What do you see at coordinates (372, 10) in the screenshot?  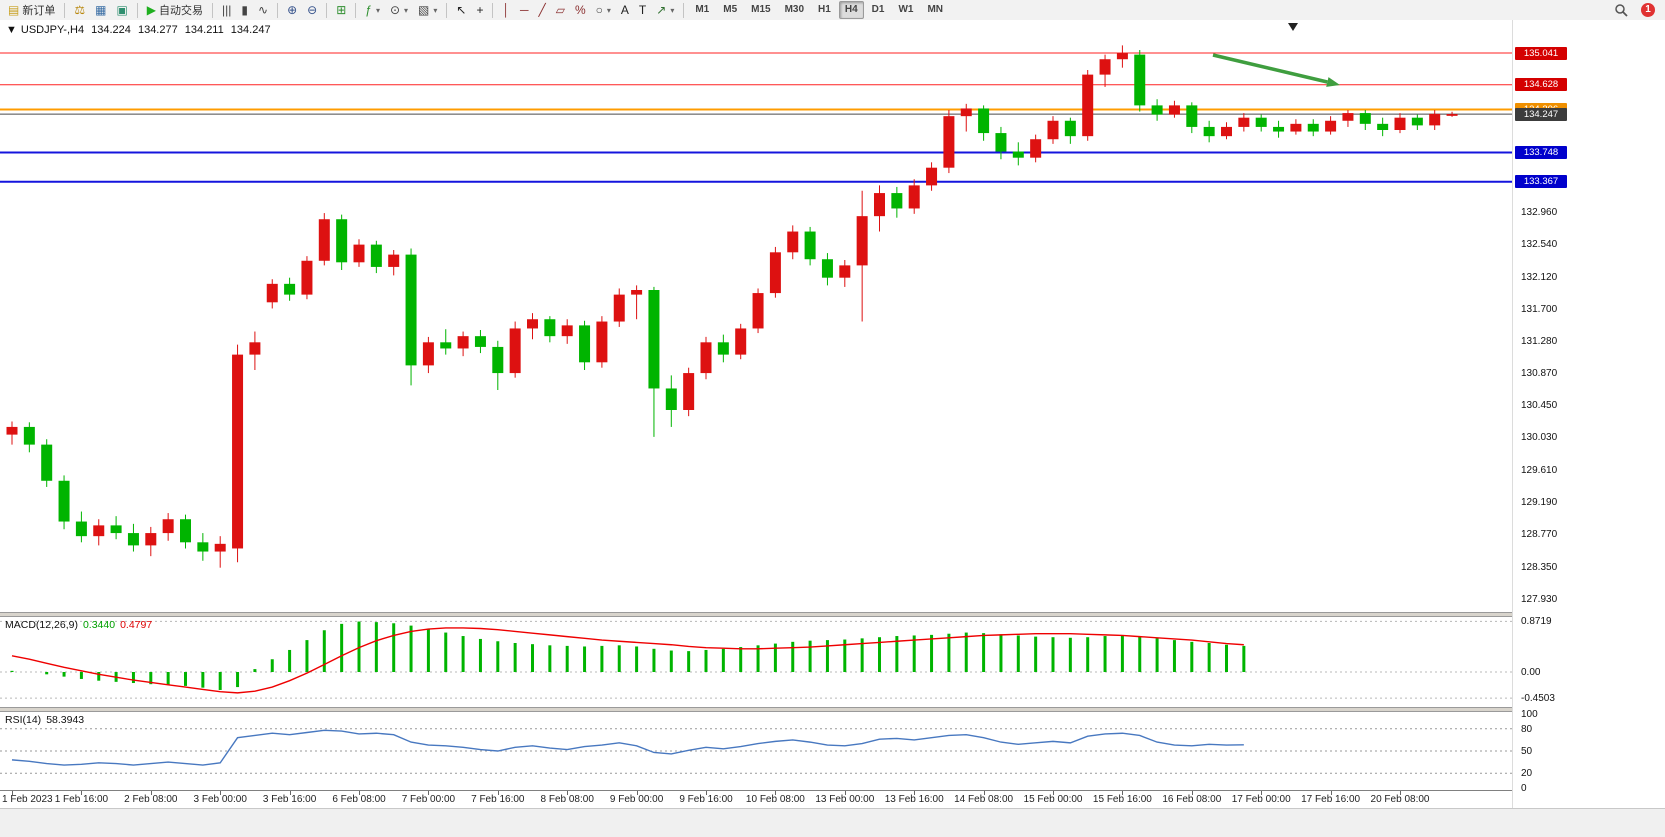 I see `indicators-button: ƒ ▾` at bounding box center [372, 10].